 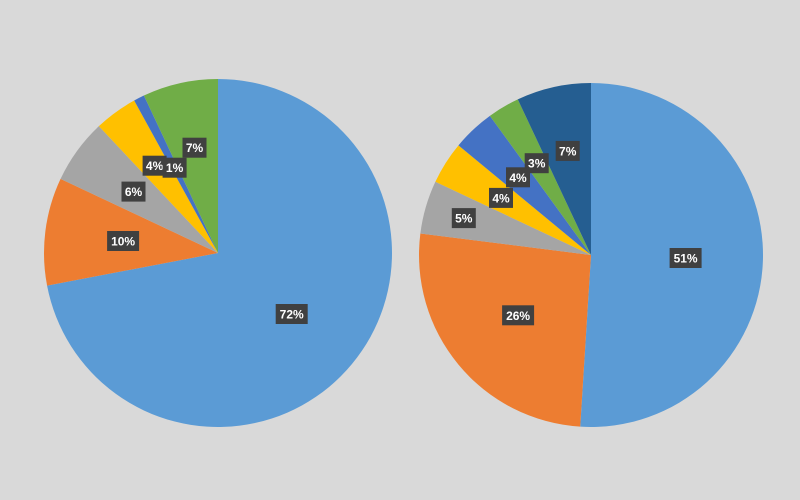 I want to click on data-label-text: 3%, so click(x=537, y=164).